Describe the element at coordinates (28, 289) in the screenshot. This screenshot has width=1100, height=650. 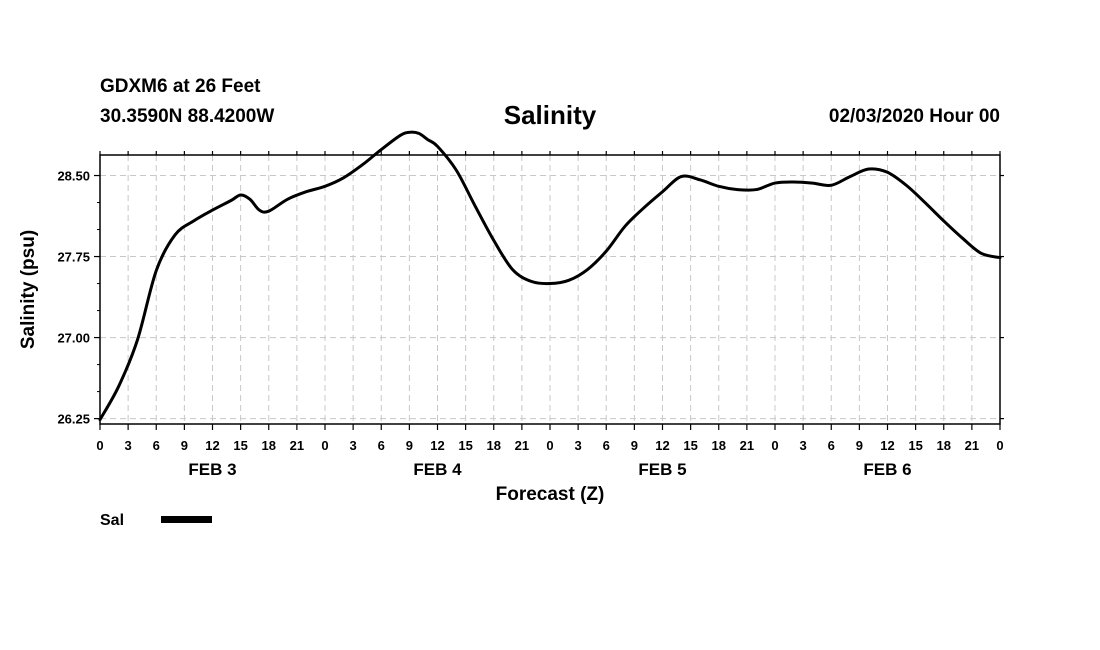
I see `y-axis-title: Salinity (psu)` at that location.